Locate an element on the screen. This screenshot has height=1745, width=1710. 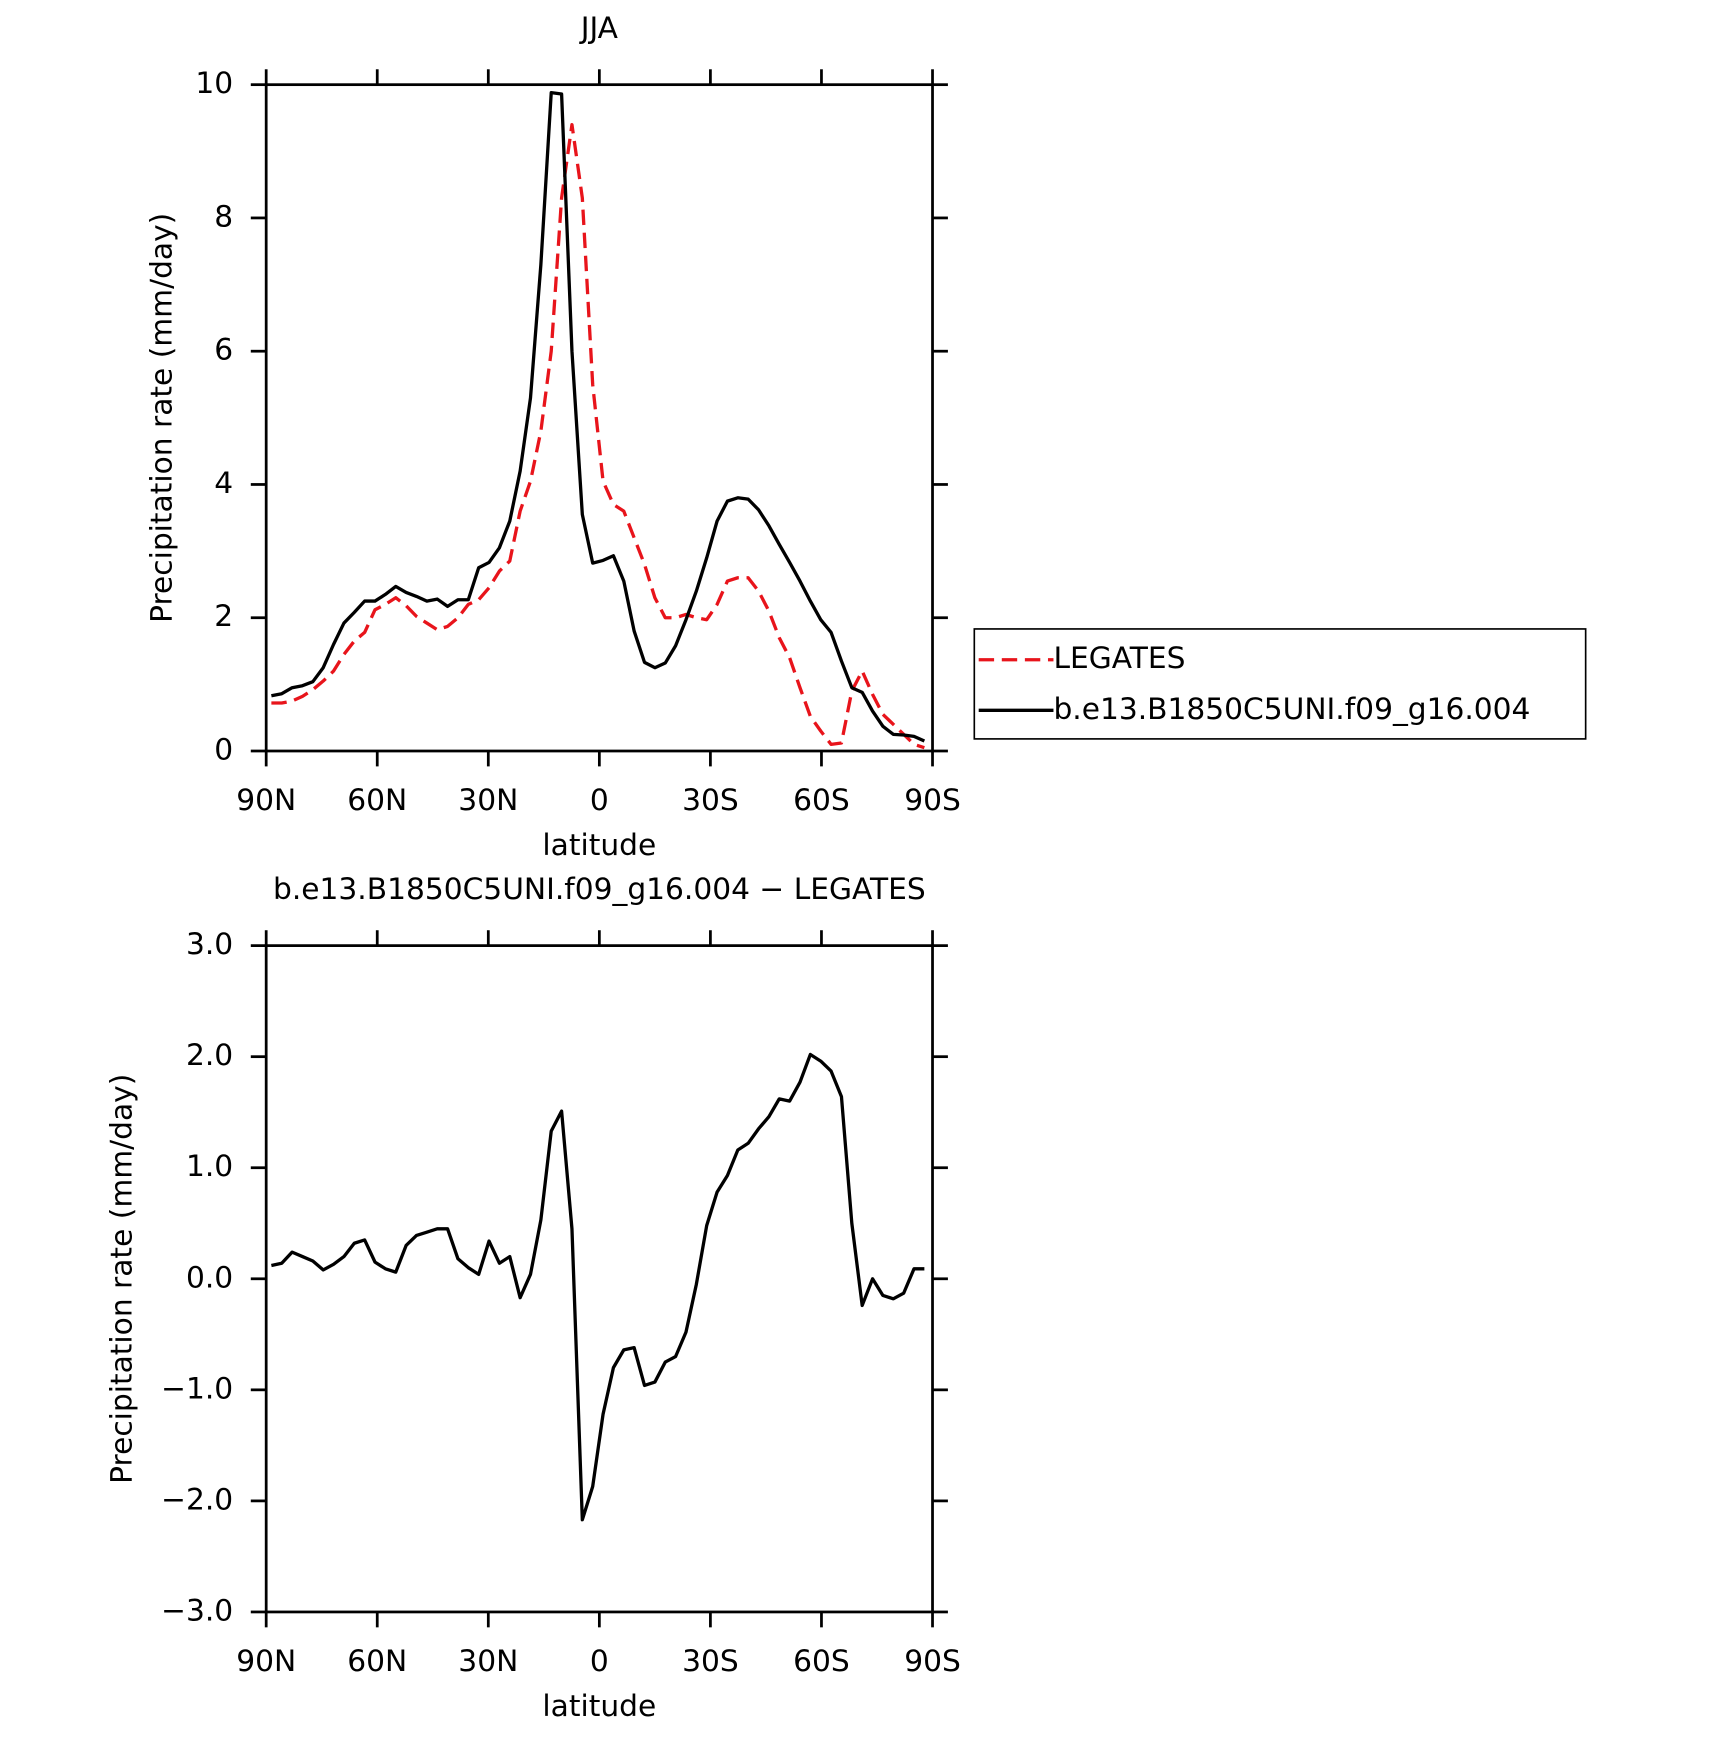
y-tick-label: 6 is located at coordinates (223, 349).